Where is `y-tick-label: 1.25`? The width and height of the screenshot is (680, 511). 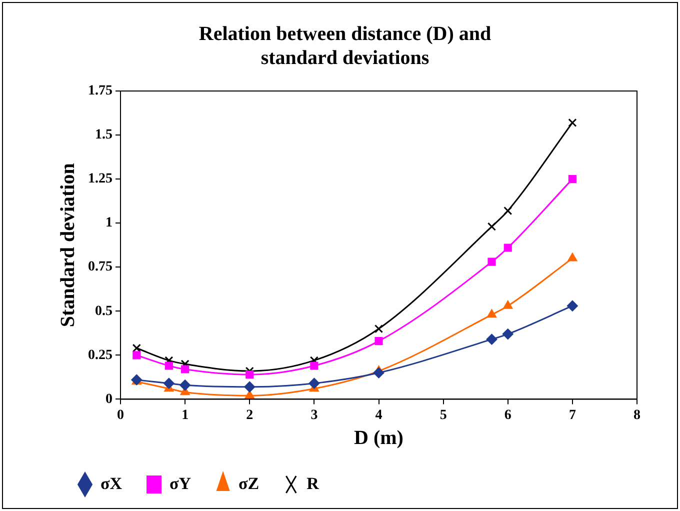
y-tick-label: 1.25 is located at coordinates (100, 179).